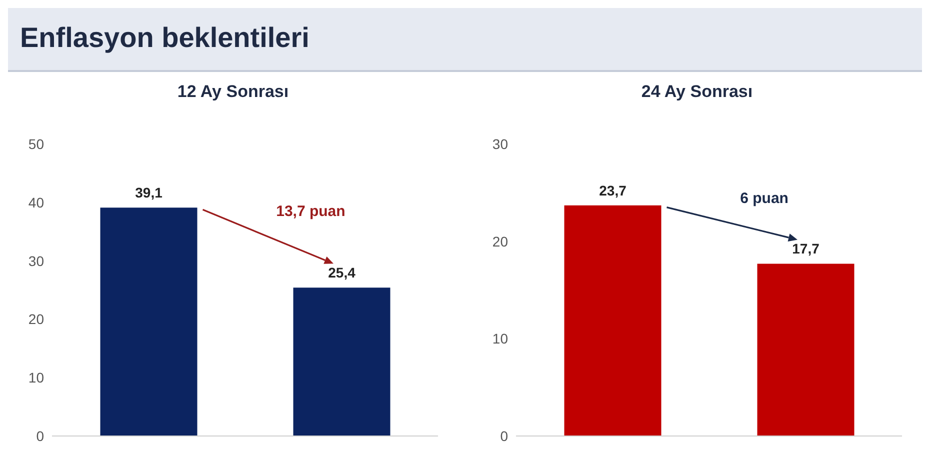 The image size is (930, 459). What do you see at coordinates (233, 92) in the screenshot?
I see `chart-subtitle: 12 Ay Sonrası` at bounding box center [233, 92].